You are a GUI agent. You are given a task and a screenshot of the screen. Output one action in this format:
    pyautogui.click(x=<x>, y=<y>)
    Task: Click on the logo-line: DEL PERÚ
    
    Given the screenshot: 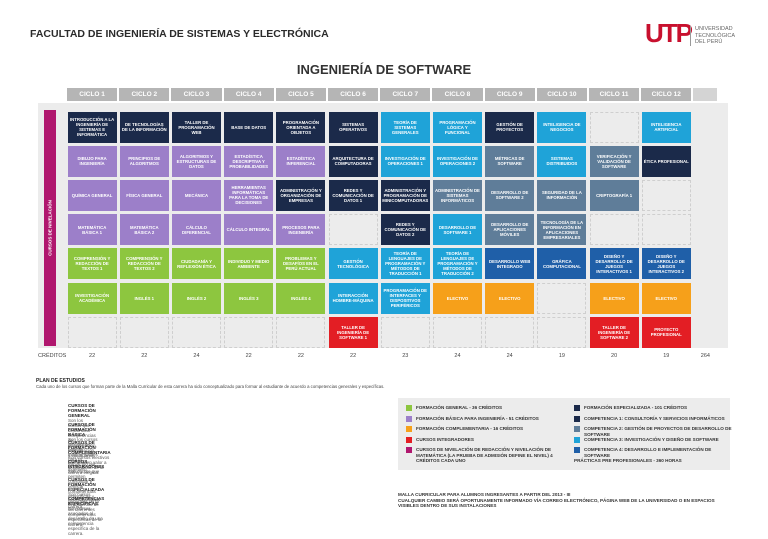 What is the action you would take?
    pyautogui.click(x=709, y=42)
    